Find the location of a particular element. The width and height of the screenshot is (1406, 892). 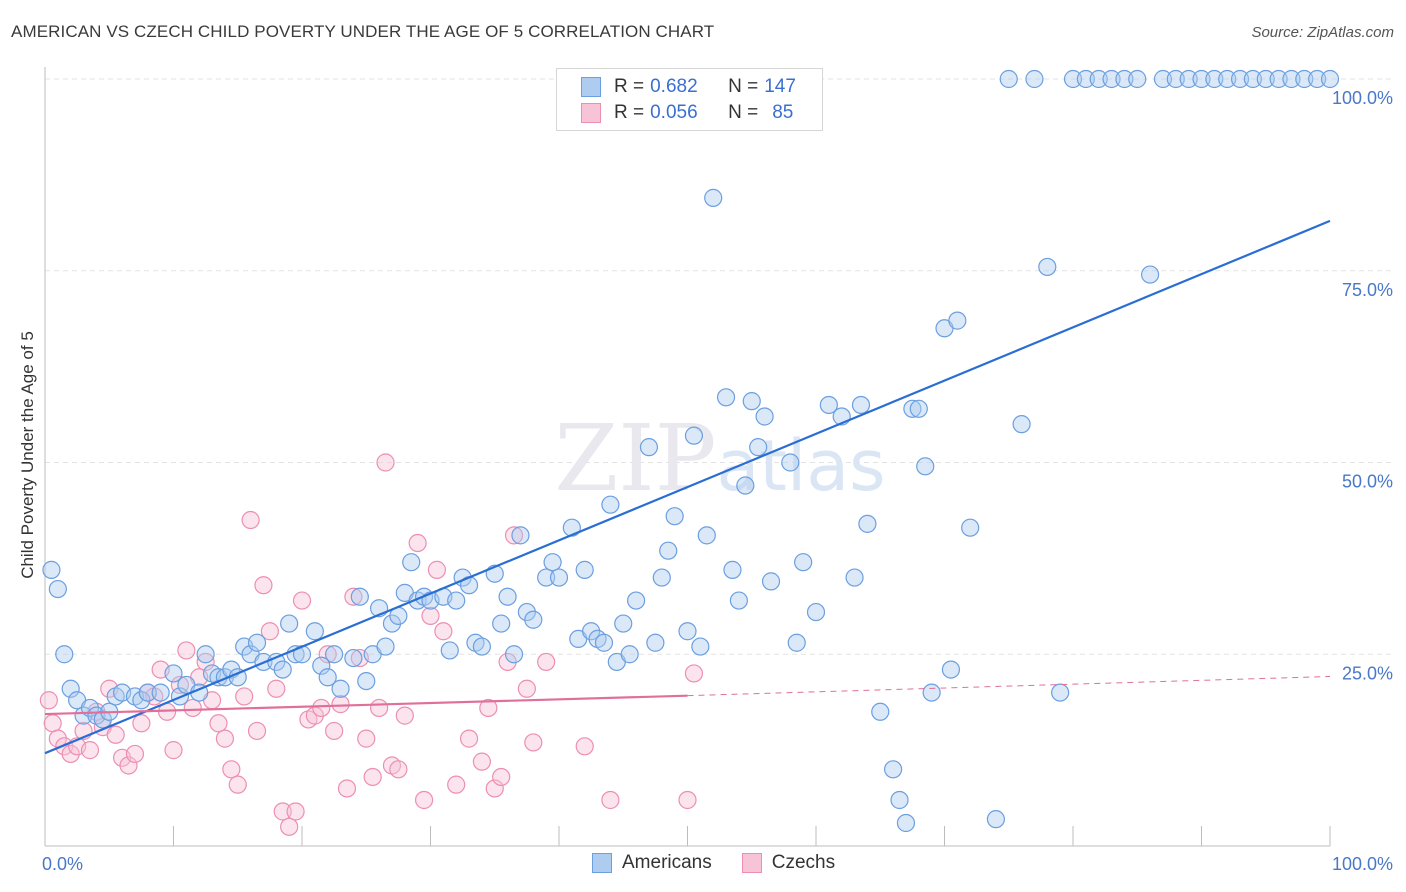

czechs-swatch is located at coordinates (751, 863).